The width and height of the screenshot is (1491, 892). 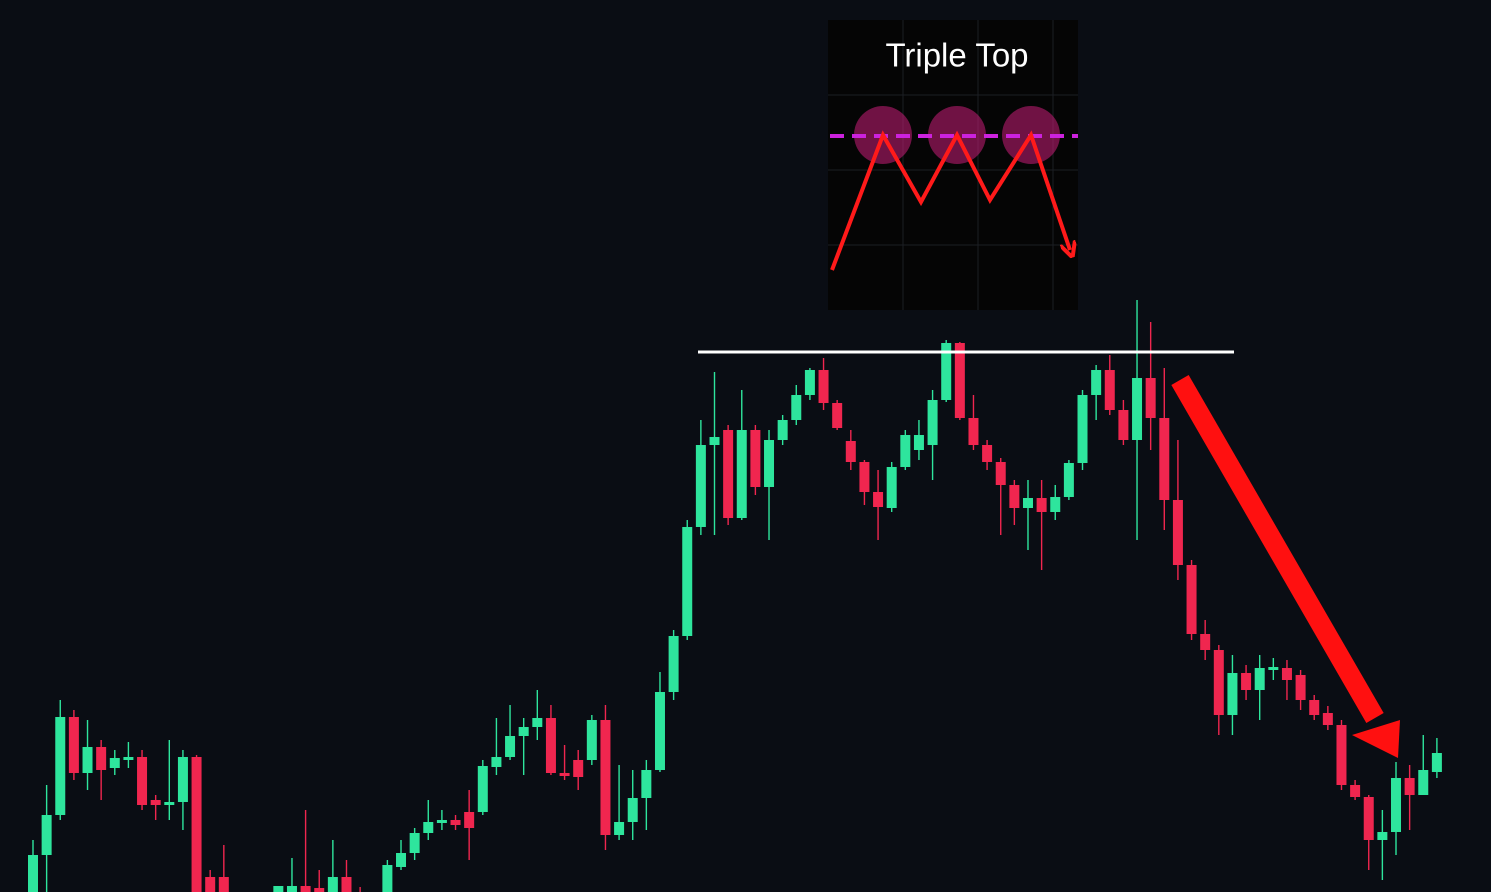 I want to click on inset: Triple Top, so click(x=953, y=165).